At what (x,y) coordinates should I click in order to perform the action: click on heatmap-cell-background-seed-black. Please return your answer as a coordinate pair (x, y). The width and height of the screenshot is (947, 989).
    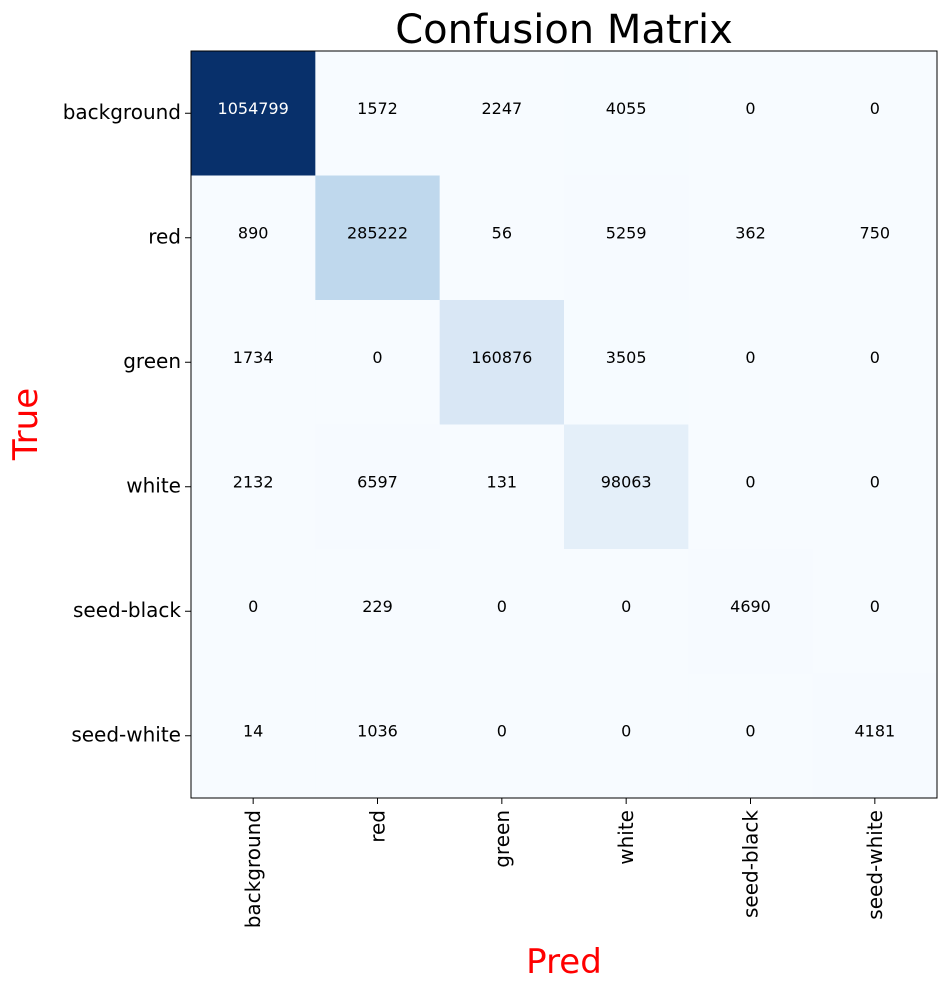
    Looking at the image, I should click on (751, 113).